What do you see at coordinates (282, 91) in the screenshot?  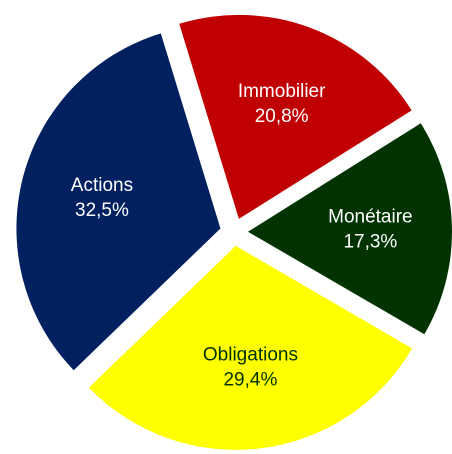 I see `slice-label: Immobilier` at bounding box center [282, 91].